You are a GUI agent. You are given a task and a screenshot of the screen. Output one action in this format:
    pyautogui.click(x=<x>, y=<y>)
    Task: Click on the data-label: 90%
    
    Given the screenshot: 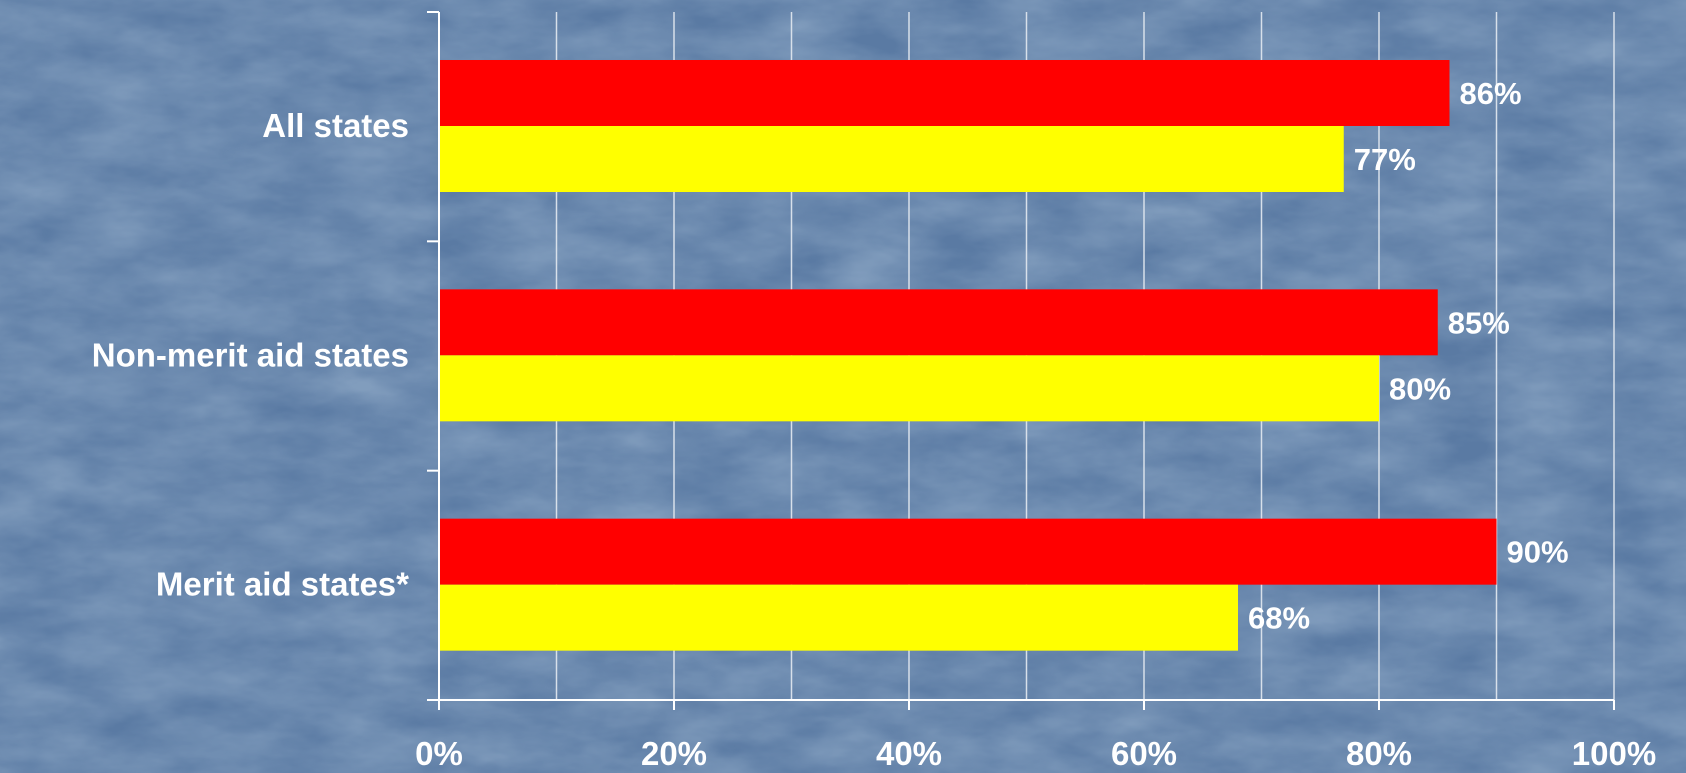 What is the action you would take?
    pyautogui.click(x=1538, y=552)
    